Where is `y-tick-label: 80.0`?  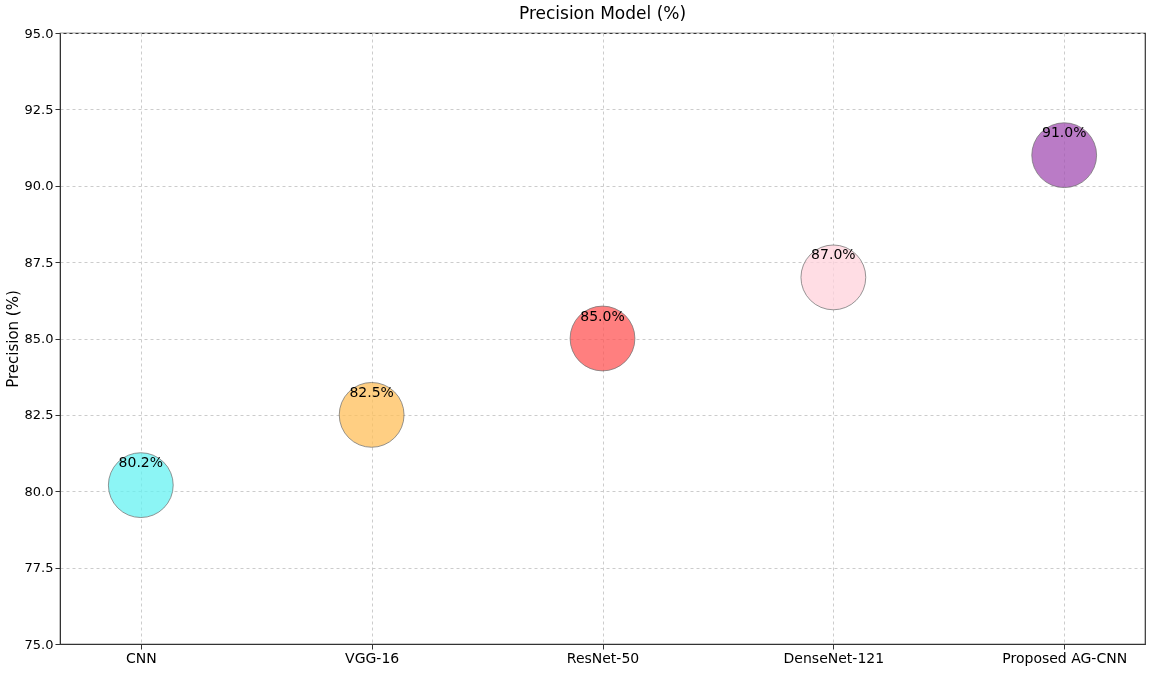
y-tick-label: 80.0 is located at coordinates (39, 491).